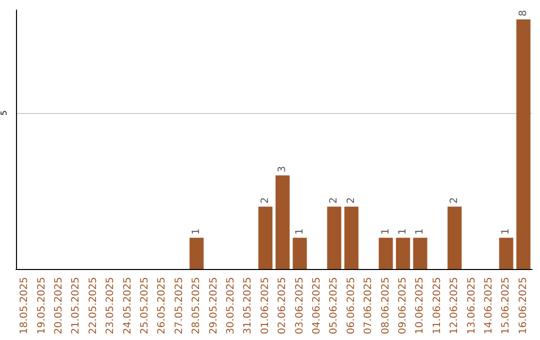 The width and height of the screenshot is (540, 340). Describe the element at coordinates (162, 305) in the screenshot. I see `x-tick-label: 26.05.2025` at that location.